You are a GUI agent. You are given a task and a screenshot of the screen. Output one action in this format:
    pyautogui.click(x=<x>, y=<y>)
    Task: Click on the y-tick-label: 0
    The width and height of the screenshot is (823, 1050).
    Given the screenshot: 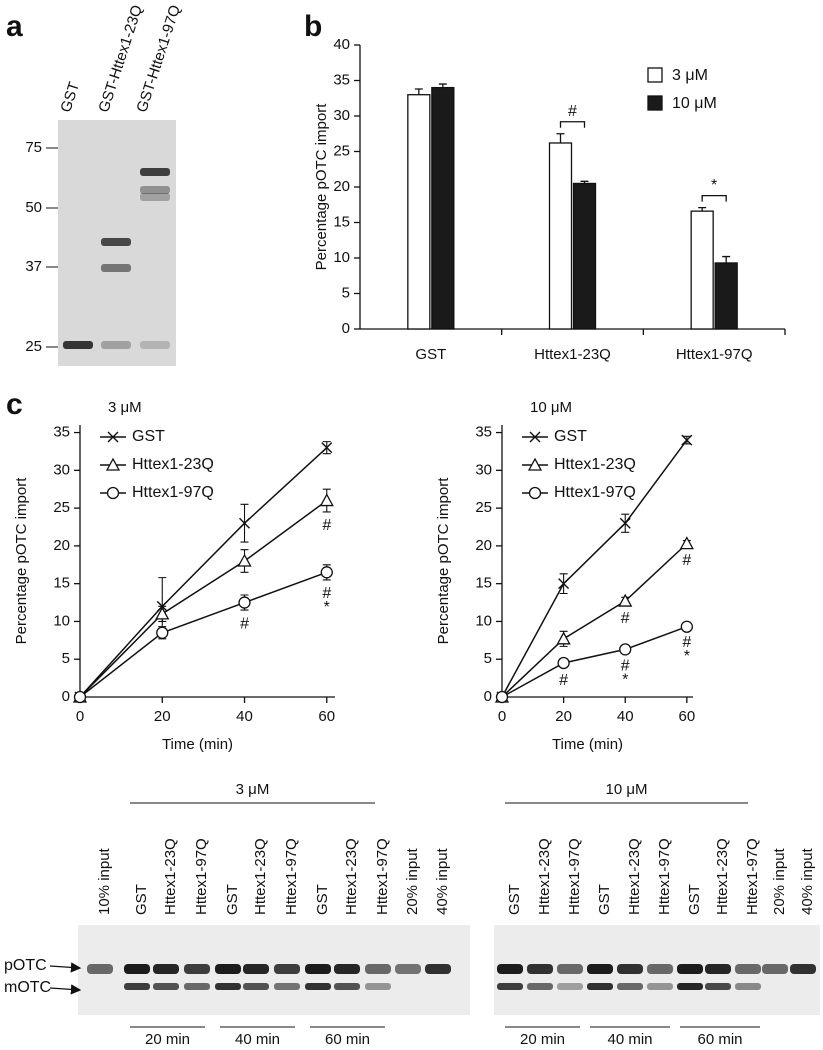 What is the action you would take?
    pyautogui.click(x=66, y=696)
    